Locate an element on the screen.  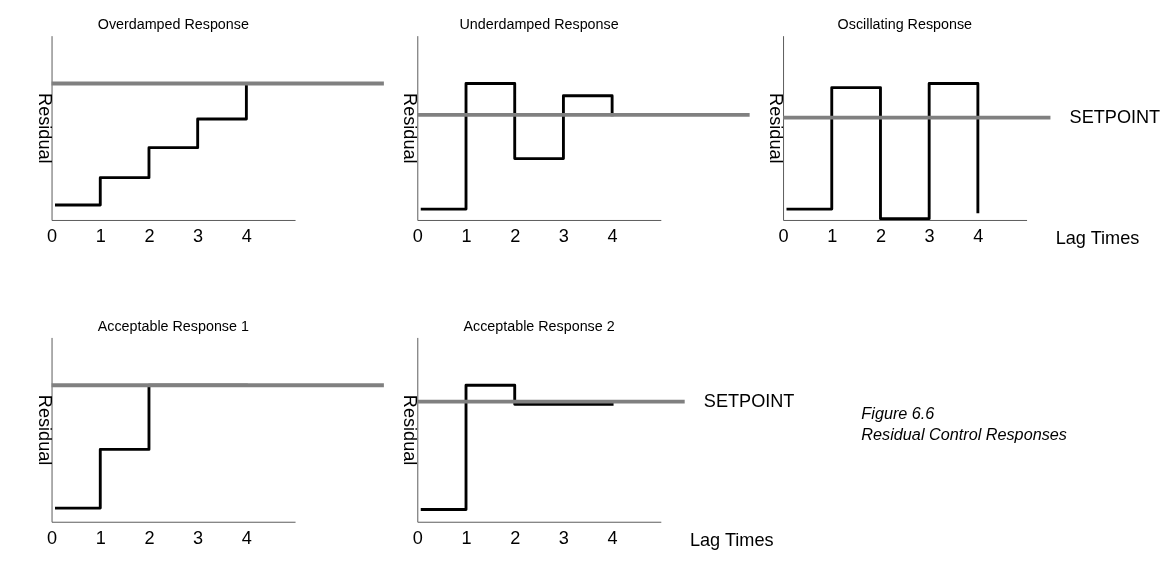
chart-title: Oscillating Response is located at coordinates (905, 24).